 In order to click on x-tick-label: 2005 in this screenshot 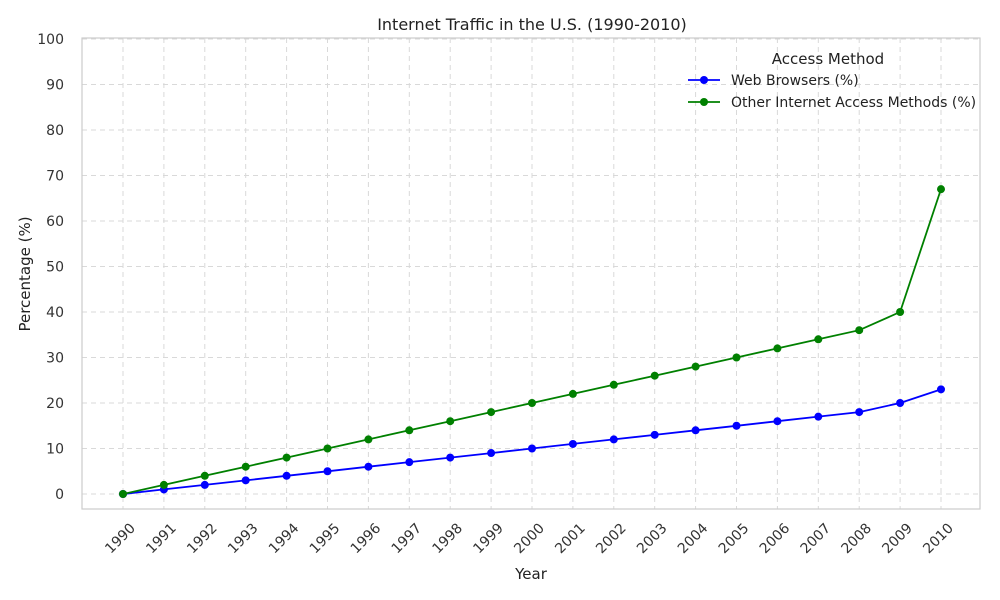, I will do `click(734, 539)`.